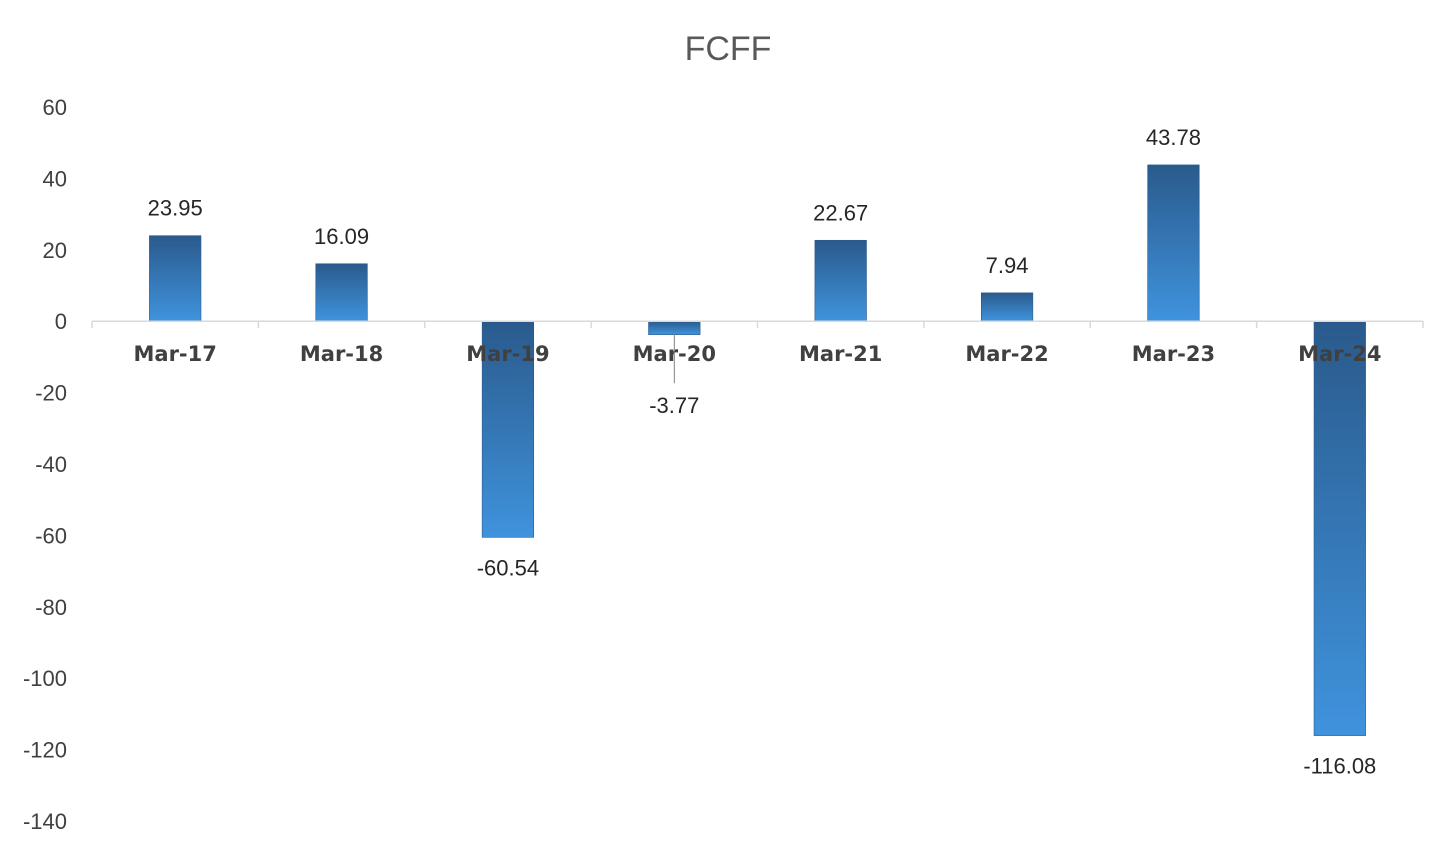 The height and width of the screenshot is (857, 1456). Describe the element at coordinates (728, 49) in the screenshot. I see `chart-title: FCFF` at that location.